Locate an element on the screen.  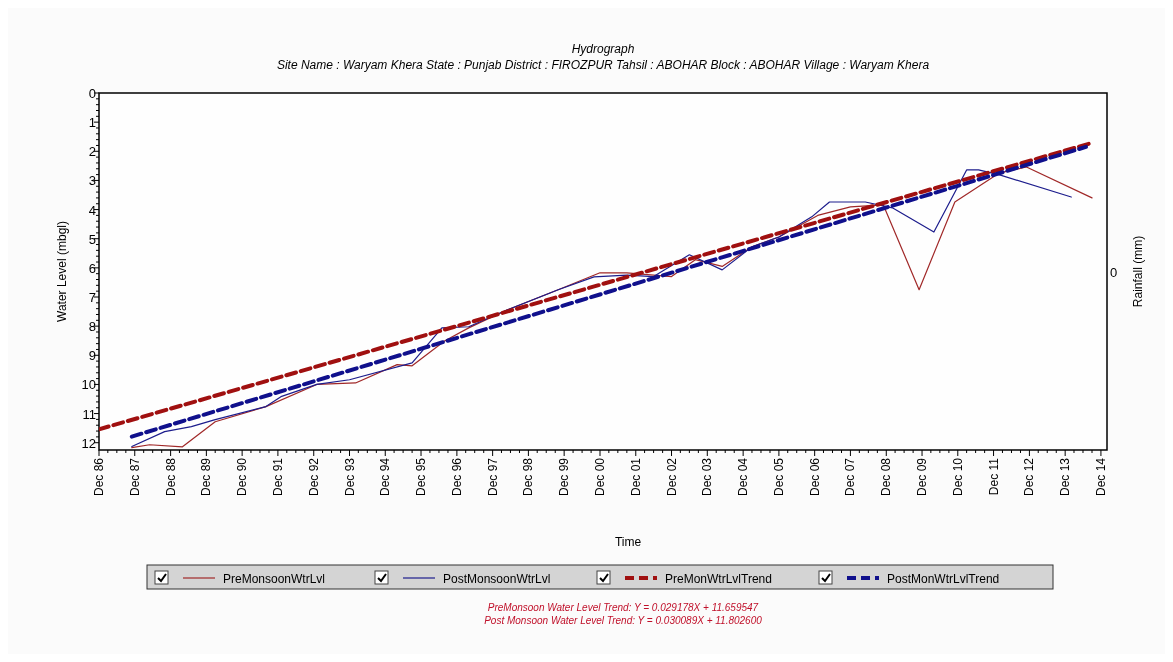
x-tick-label: Dec 02 is located at coordinates (671, 477).